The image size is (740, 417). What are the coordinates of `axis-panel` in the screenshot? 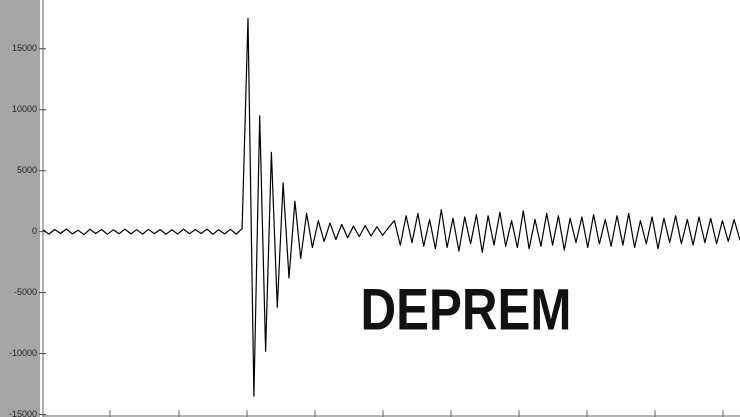 It's located at (21, 208).